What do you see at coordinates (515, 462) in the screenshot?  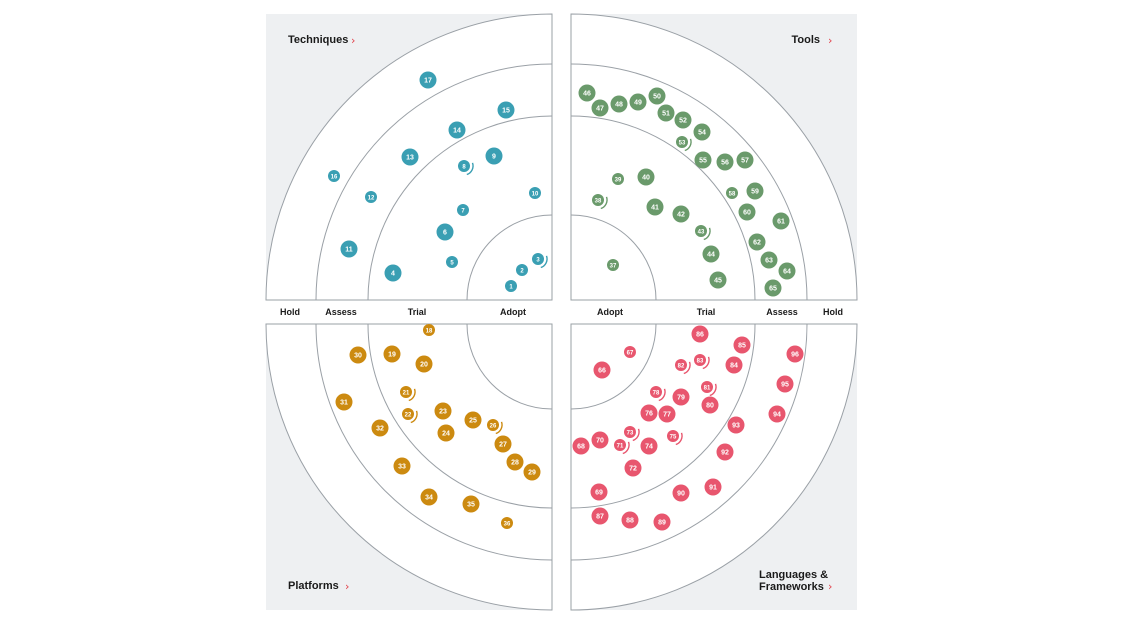 I see `blip-28: 28` at bounding box center [515, 462].